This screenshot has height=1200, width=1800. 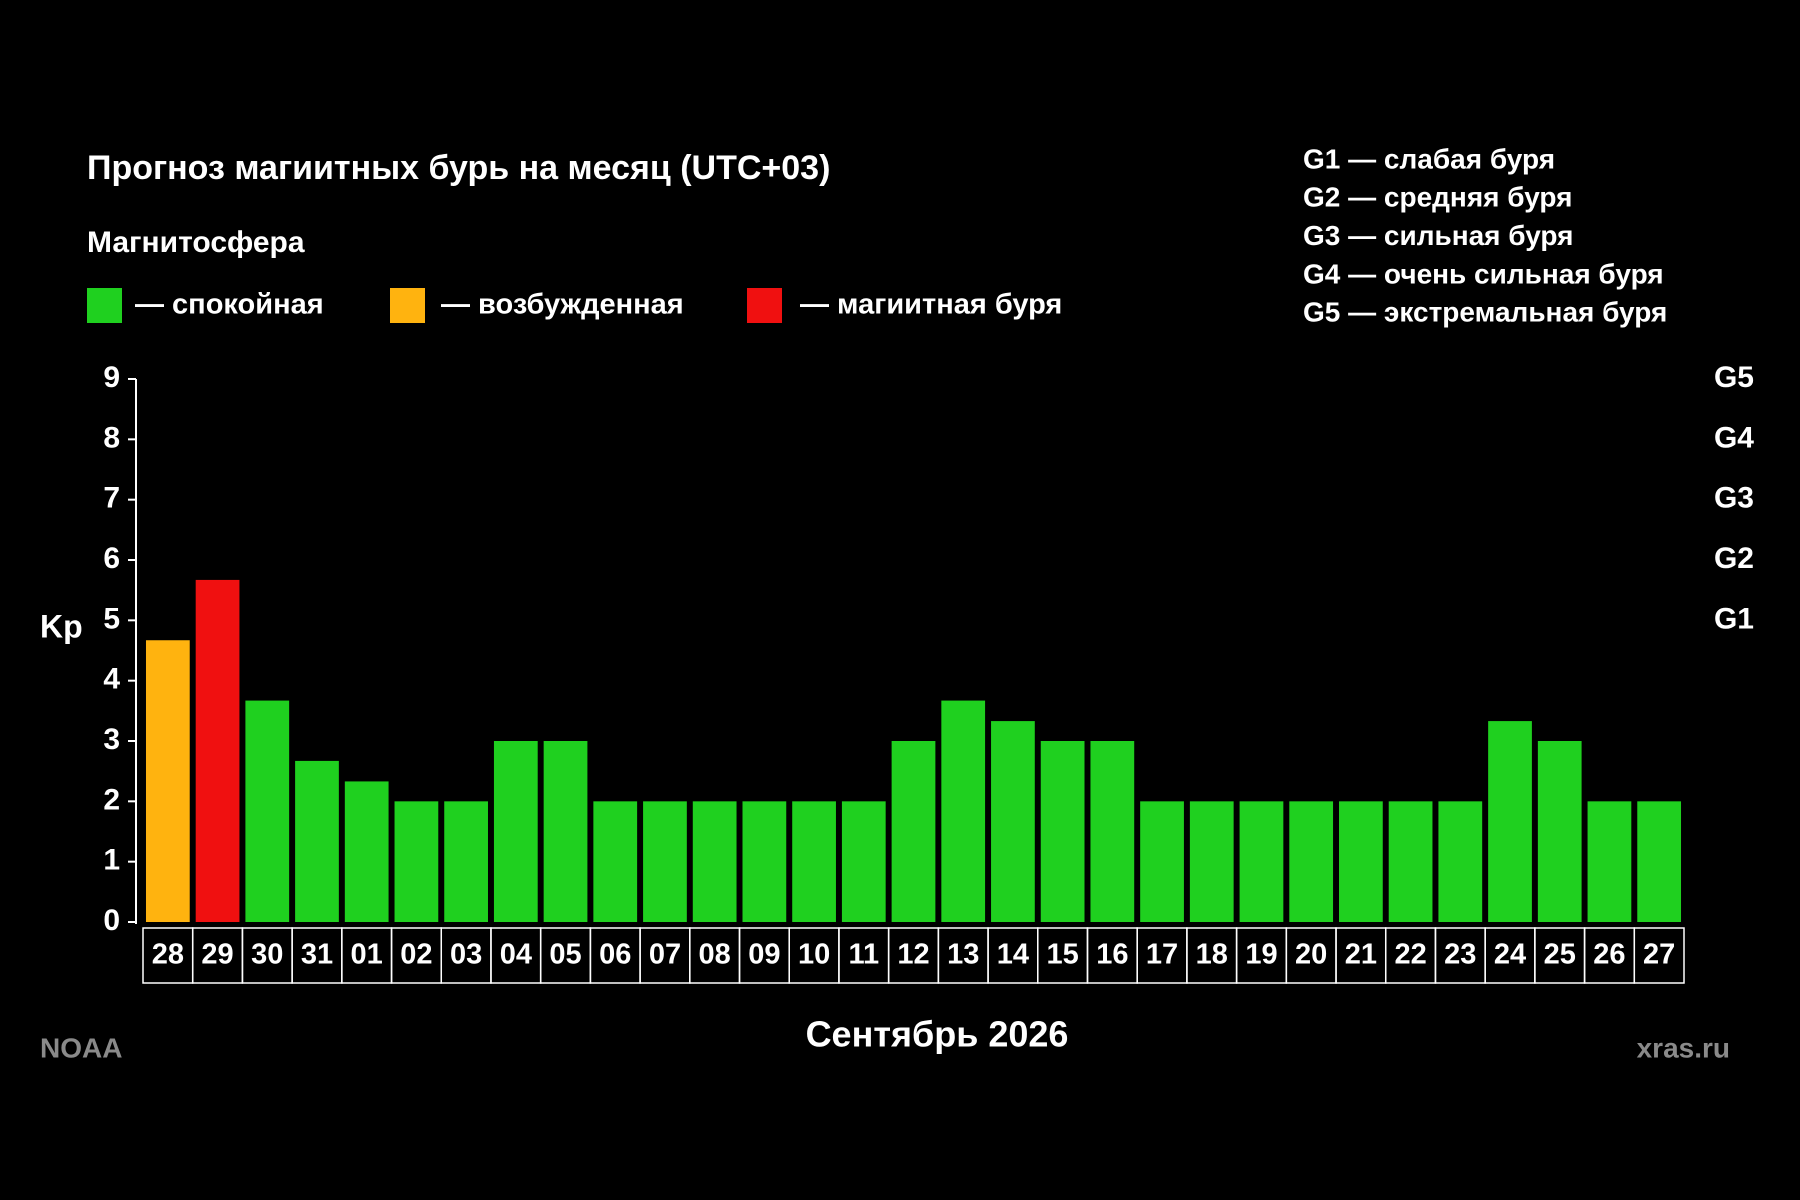 I want to click on y2-tick-label: G1, so click(x=1734, y=618).